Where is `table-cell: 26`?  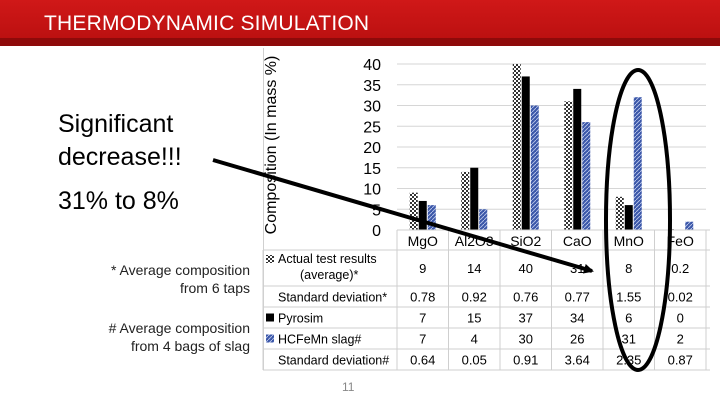 table-cell: 26 is located at coordinates (577, 339).